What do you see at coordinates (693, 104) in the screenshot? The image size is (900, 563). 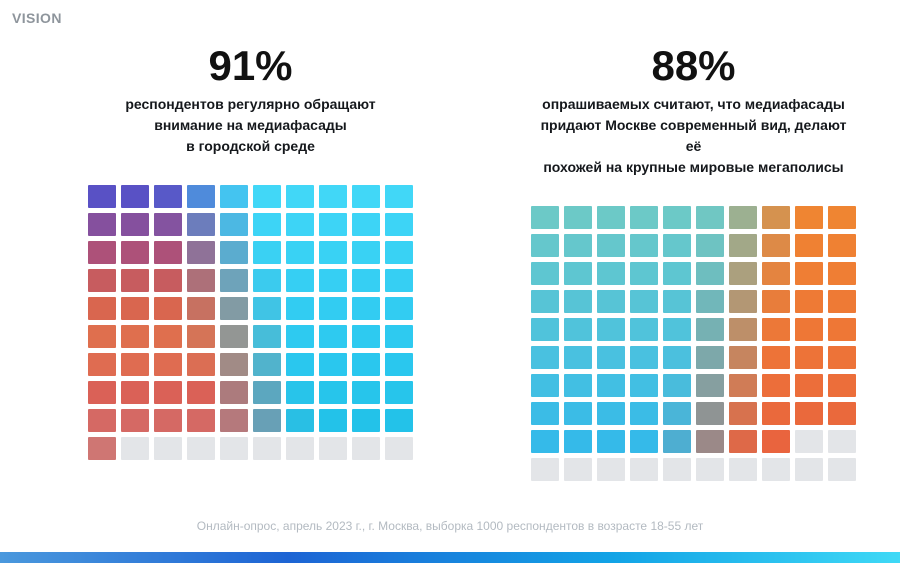 I see `caption-line: опрашиваемых считают, что медиафасады` at bounding box center [693, 104].